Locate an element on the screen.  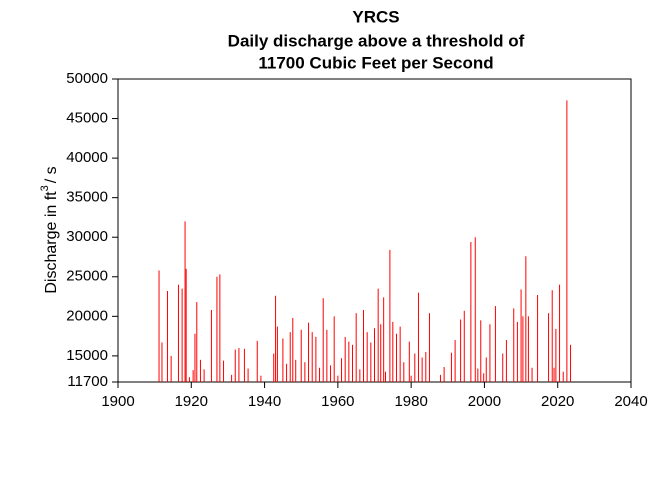
x-tick-label: 1940 is located at coordinates (264, 401).